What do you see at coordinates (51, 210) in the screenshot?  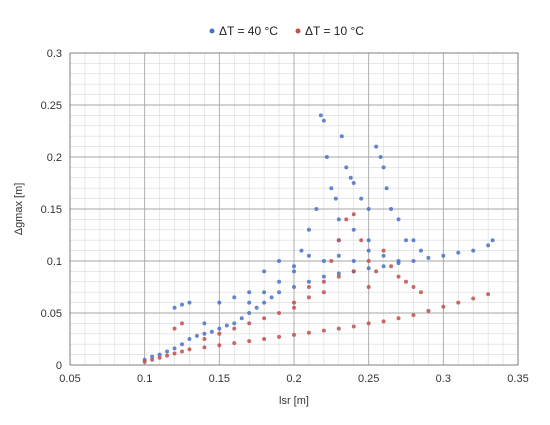 I see `y-axis-tick-labels: 0 0.05 0.1 0.15 0.2 0.25 0.3` at bounding box center [51, 210].